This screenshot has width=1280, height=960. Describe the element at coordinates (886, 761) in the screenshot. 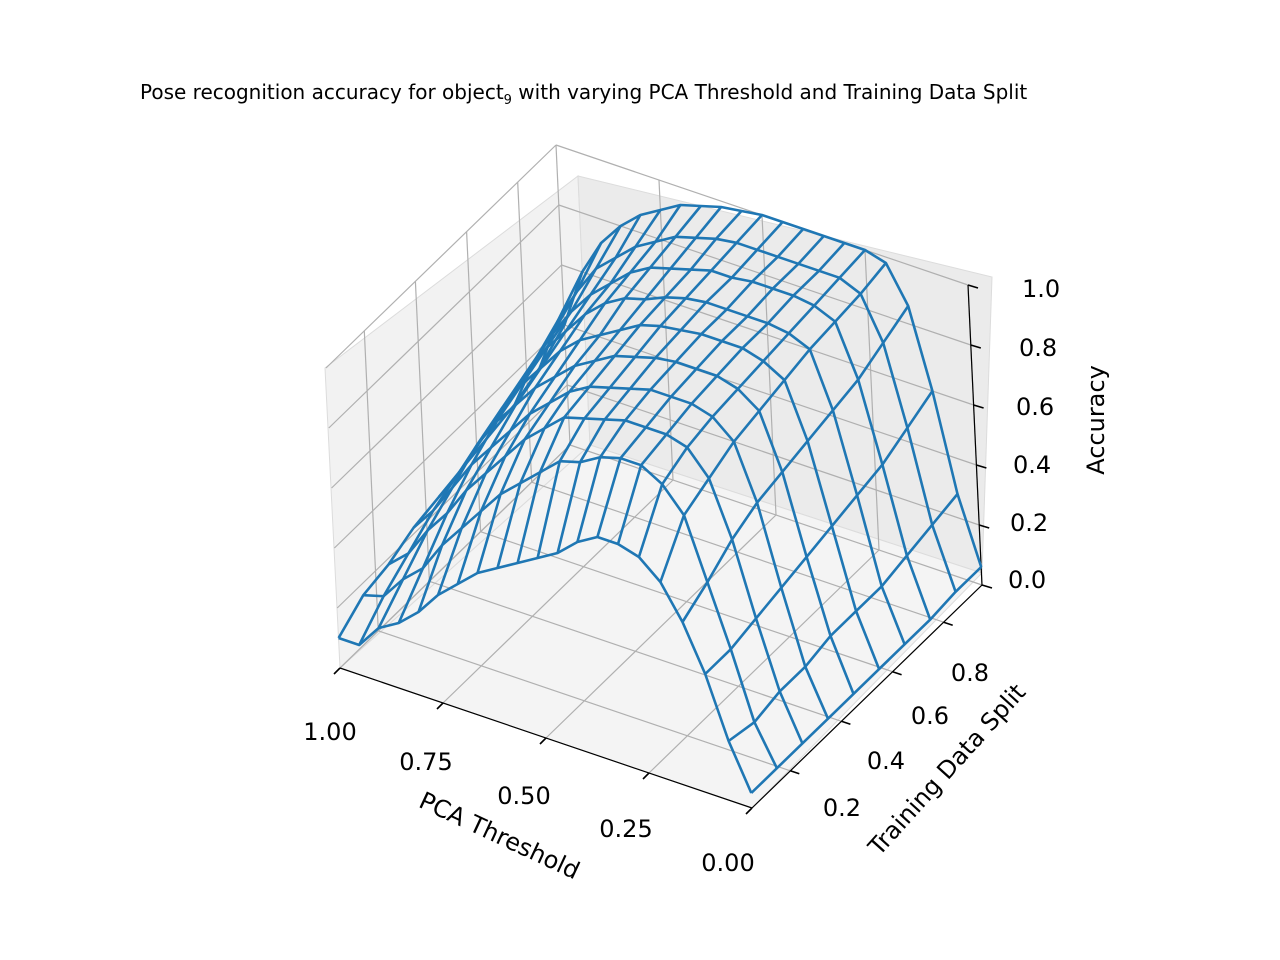

I see `y-tick-label: 0.4` at that location.